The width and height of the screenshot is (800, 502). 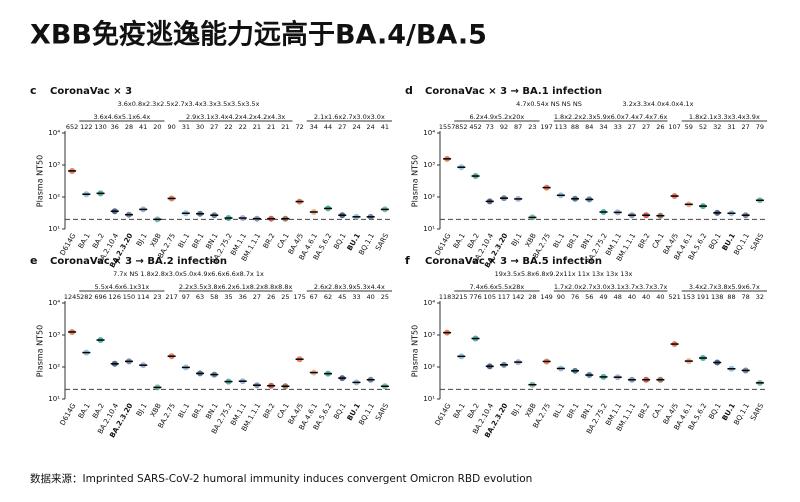 What do you see at coordinates (549, 104) in the screenshot?
I see `fold-change: 4.7x0.54x NS NS NS` at bounding box center [549, 104].